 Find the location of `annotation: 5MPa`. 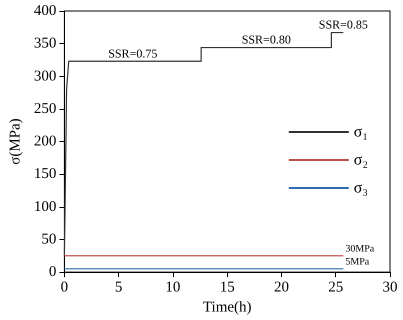

annotation: 5MPa is located at coordinates (357, 262).